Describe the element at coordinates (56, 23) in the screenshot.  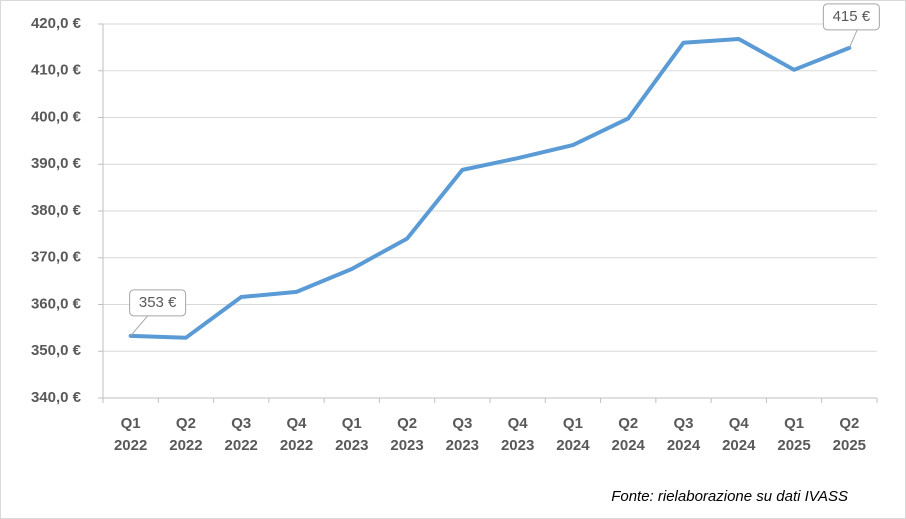
I see `y-tick-label: 420,0 €` at that location.